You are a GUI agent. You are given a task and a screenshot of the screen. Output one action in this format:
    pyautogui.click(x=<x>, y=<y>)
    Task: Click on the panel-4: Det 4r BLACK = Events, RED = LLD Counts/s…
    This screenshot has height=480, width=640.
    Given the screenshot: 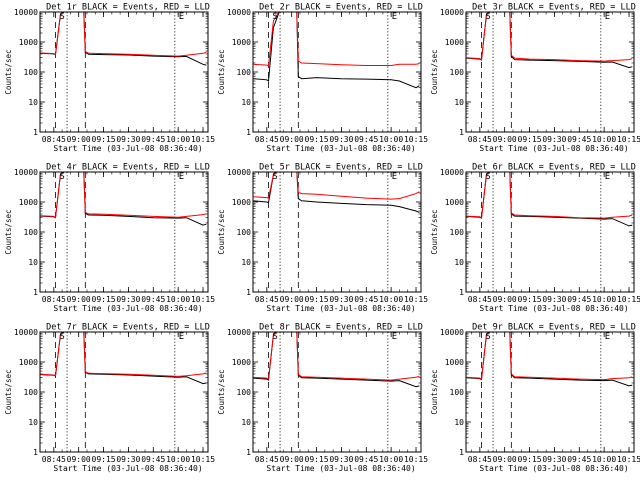 What is the action you would take?
    pyautogui.click(x=109, y=238)
    